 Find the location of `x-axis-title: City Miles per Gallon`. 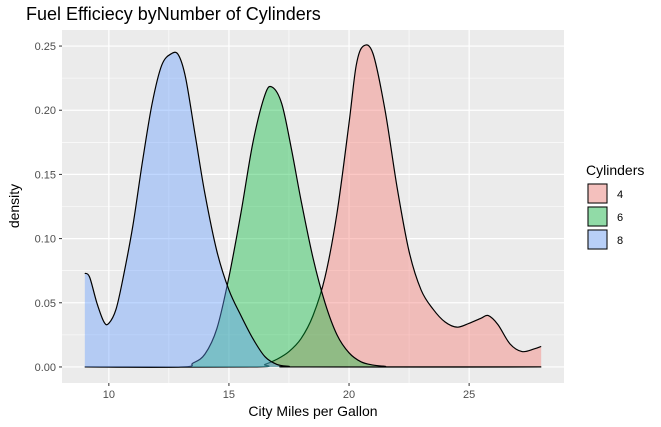

x-axis-title: City Miles per Gallon is located at coordinates (312, 411).